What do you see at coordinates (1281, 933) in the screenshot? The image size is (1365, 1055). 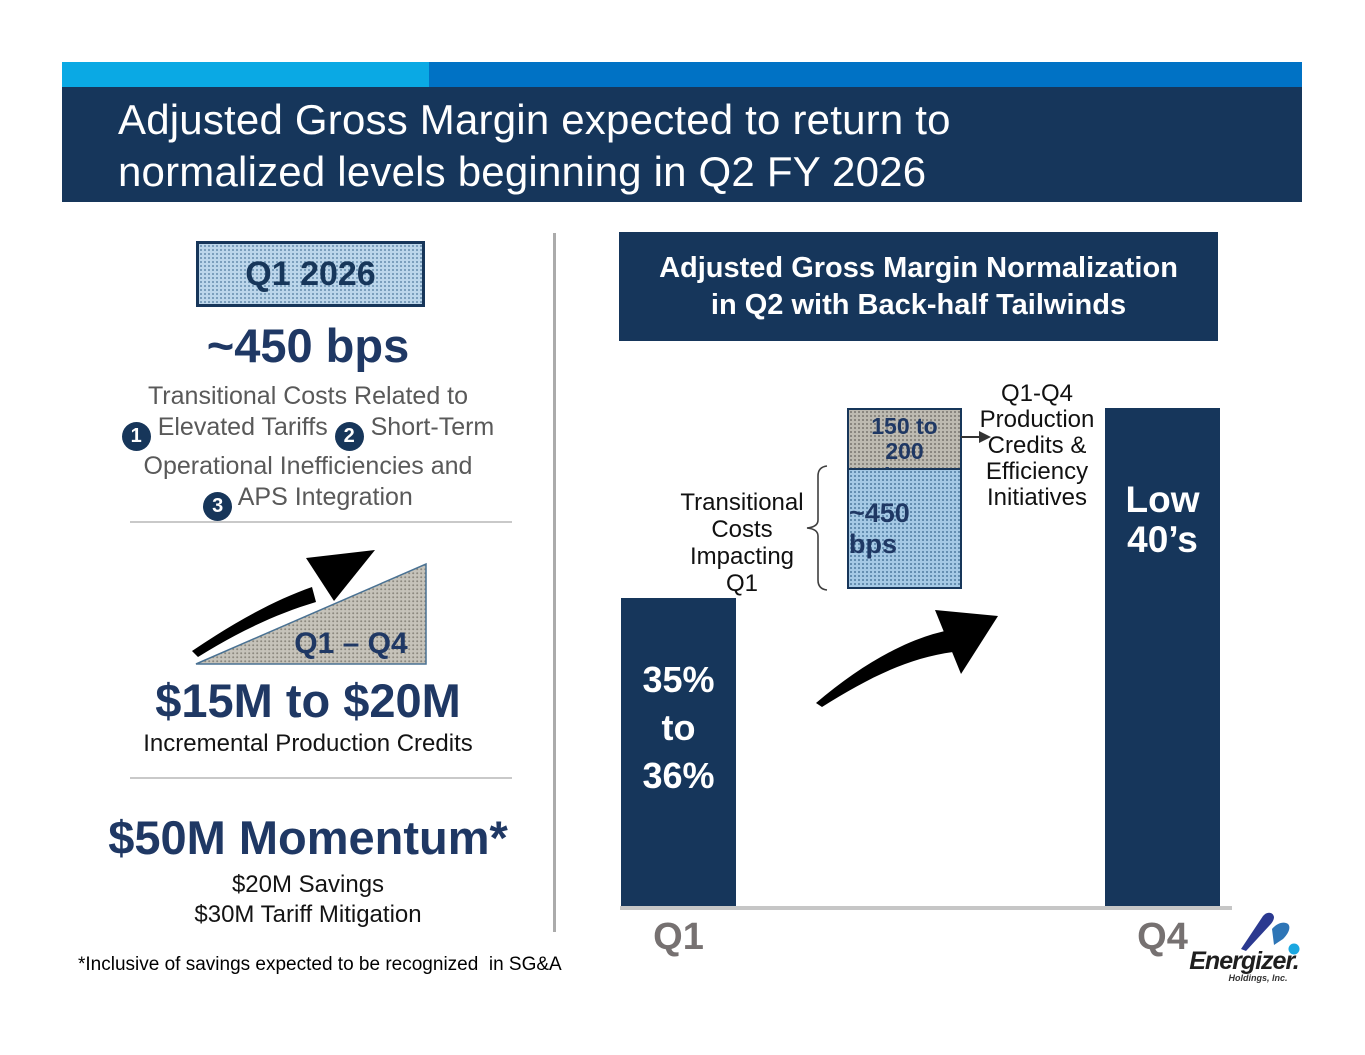 I see `swoosh-drop` at bounding box center [1281, 933].